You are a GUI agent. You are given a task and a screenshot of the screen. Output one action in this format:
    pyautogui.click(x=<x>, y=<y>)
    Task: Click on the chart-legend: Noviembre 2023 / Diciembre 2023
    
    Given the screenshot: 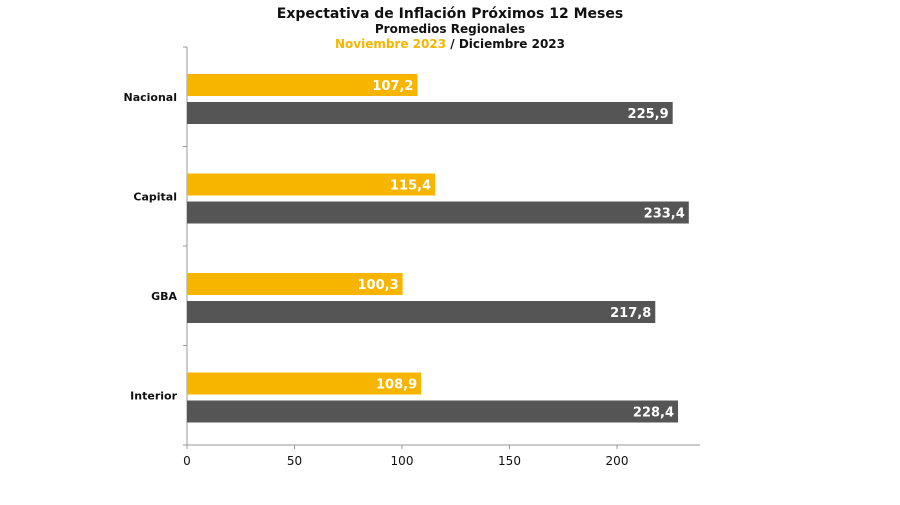 What is the action you would take?
    pyautogui.click(x=450, y=44)
    